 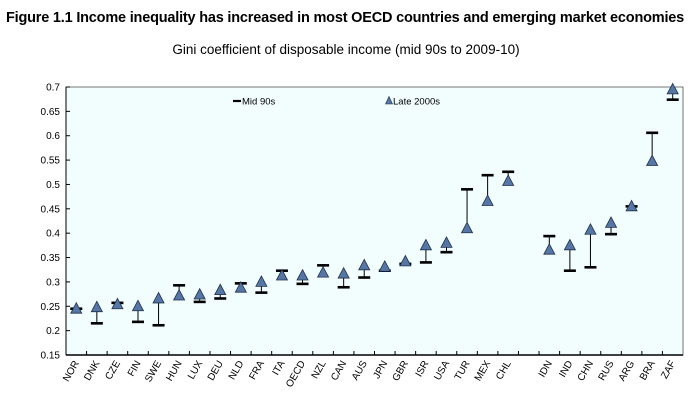 I want to click on x-tick-label: IND, so click(x=566, y=369).